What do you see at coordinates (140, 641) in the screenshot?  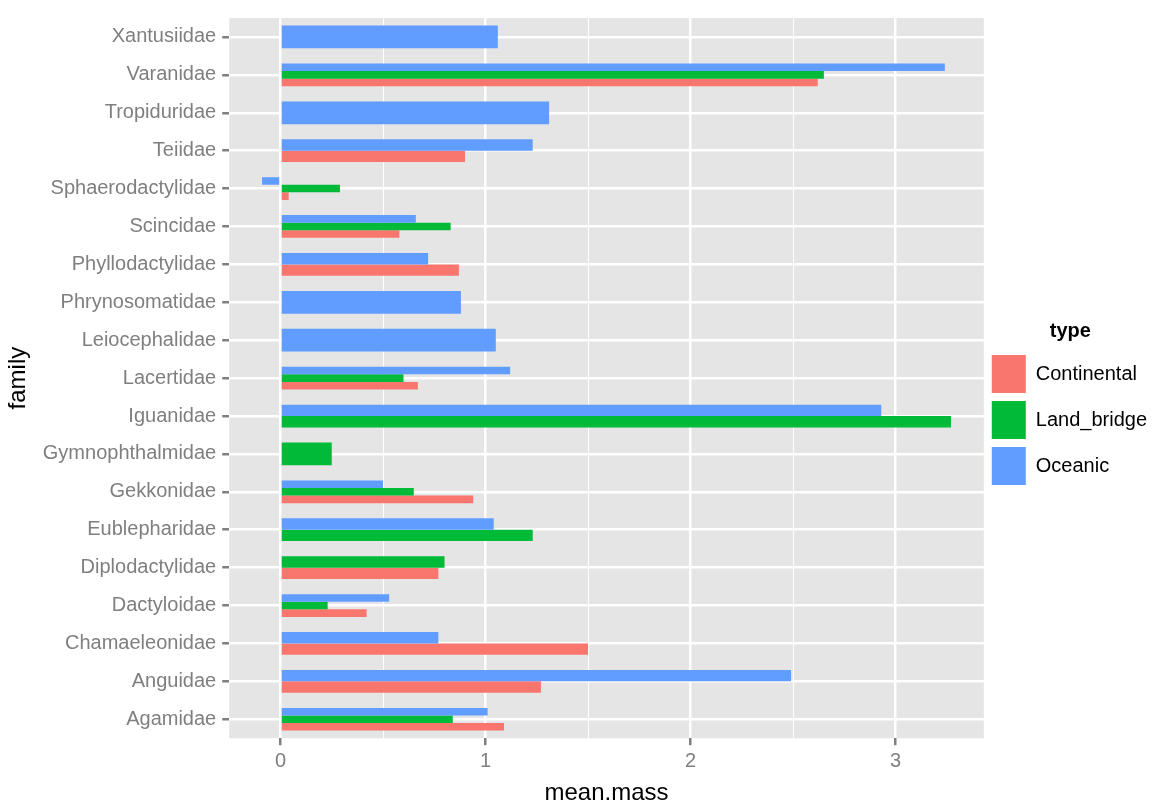 I see `y-tick-label: Chamaeleonidae` at bounding box center [140, 641].